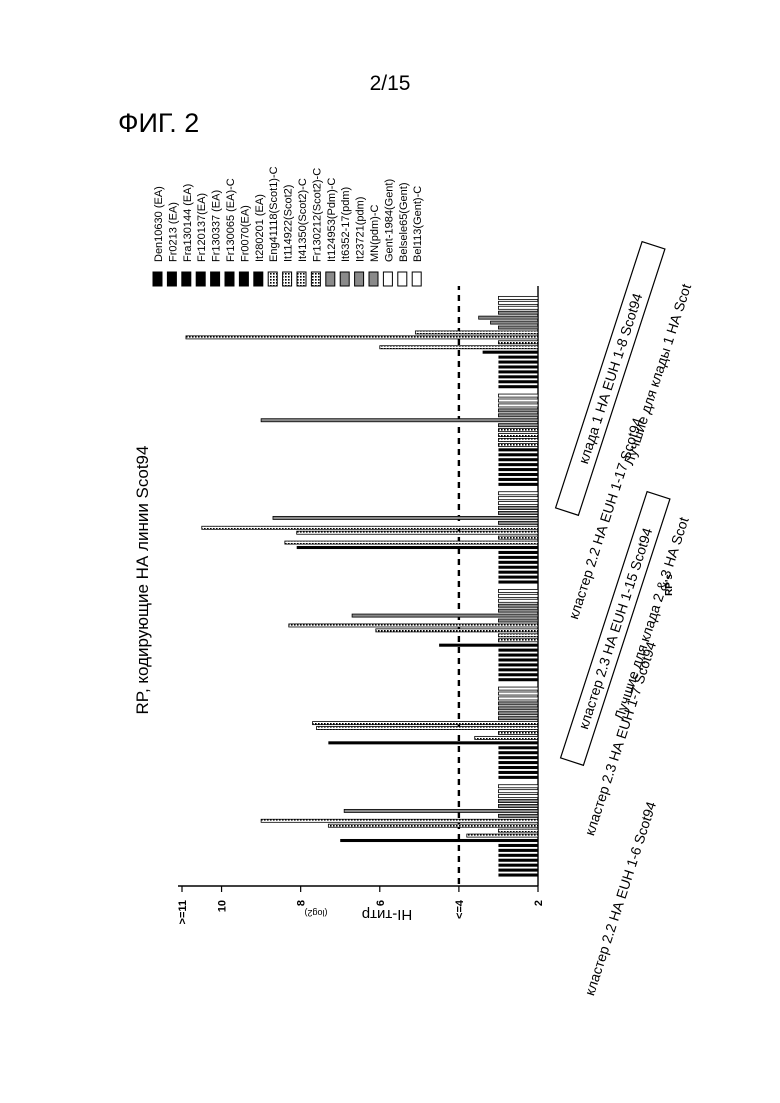 This screenshot has width=780, height=1103. What do you see at coordinates (260, 228) in the screenshot?
I see `legend-label: It280201 (EA)` at bounding box center [260, 228].